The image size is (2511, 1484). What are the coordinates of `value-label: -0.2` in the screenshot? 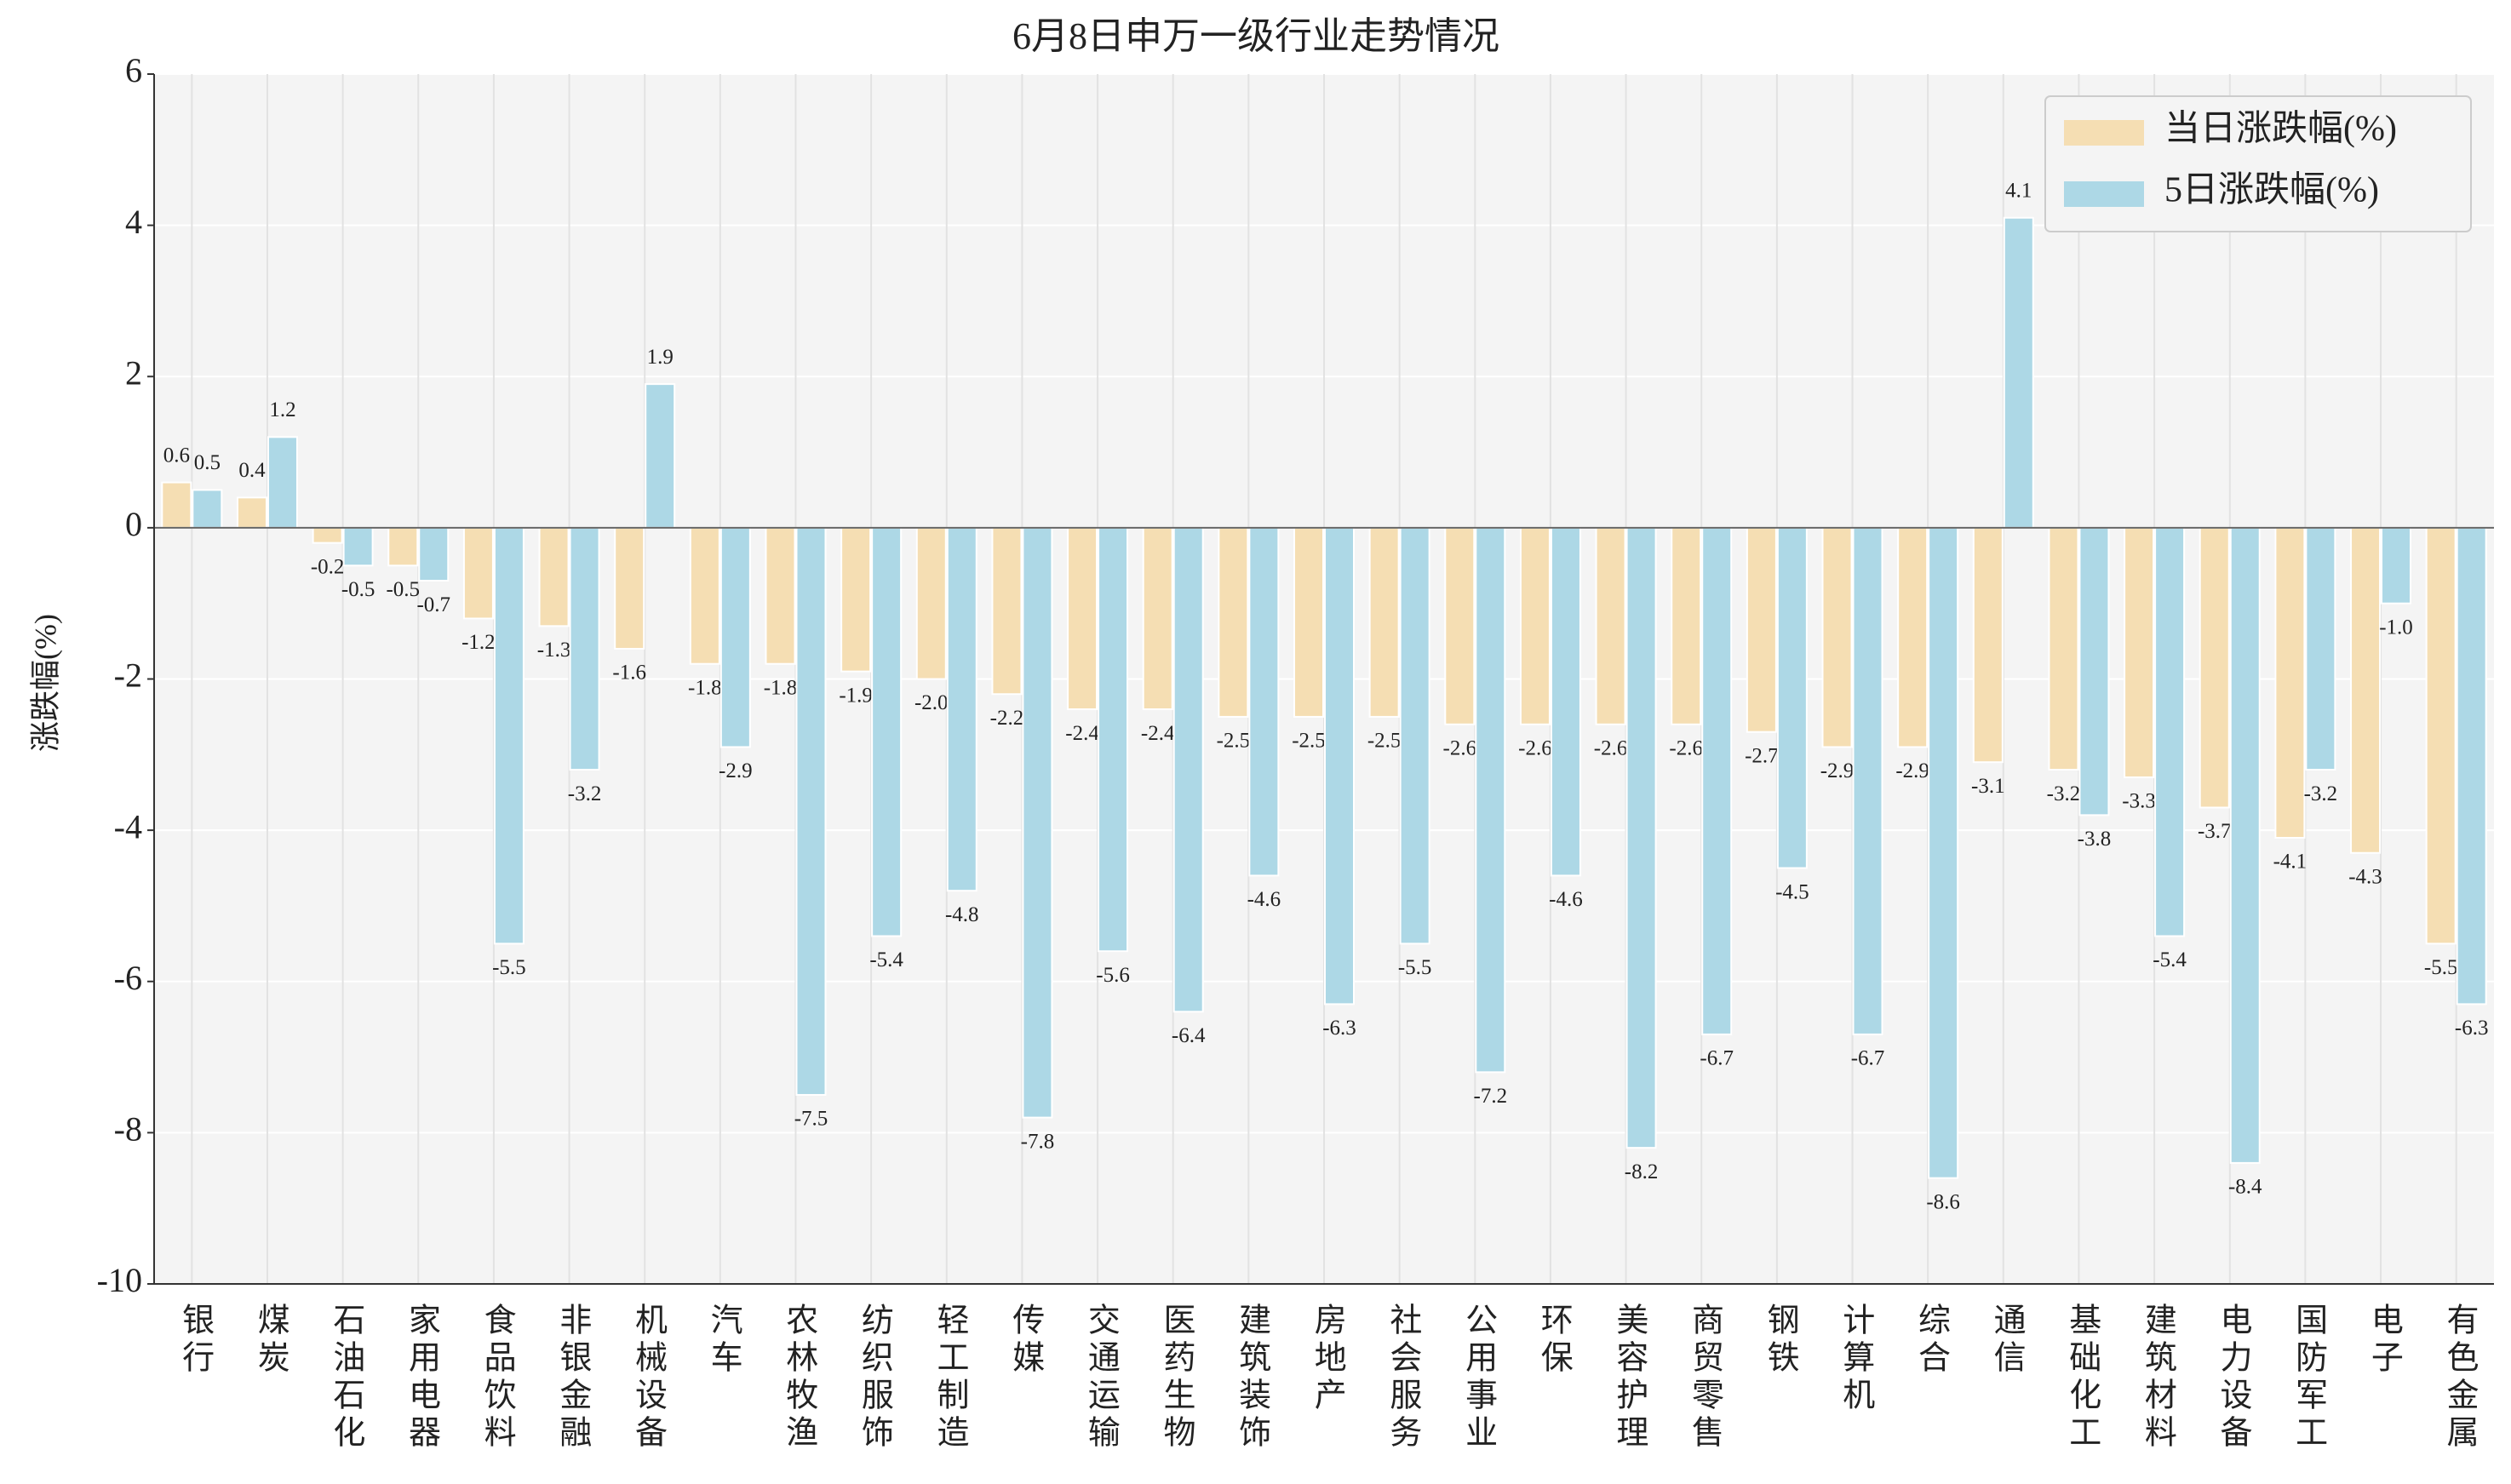 It's located at (328, 566).